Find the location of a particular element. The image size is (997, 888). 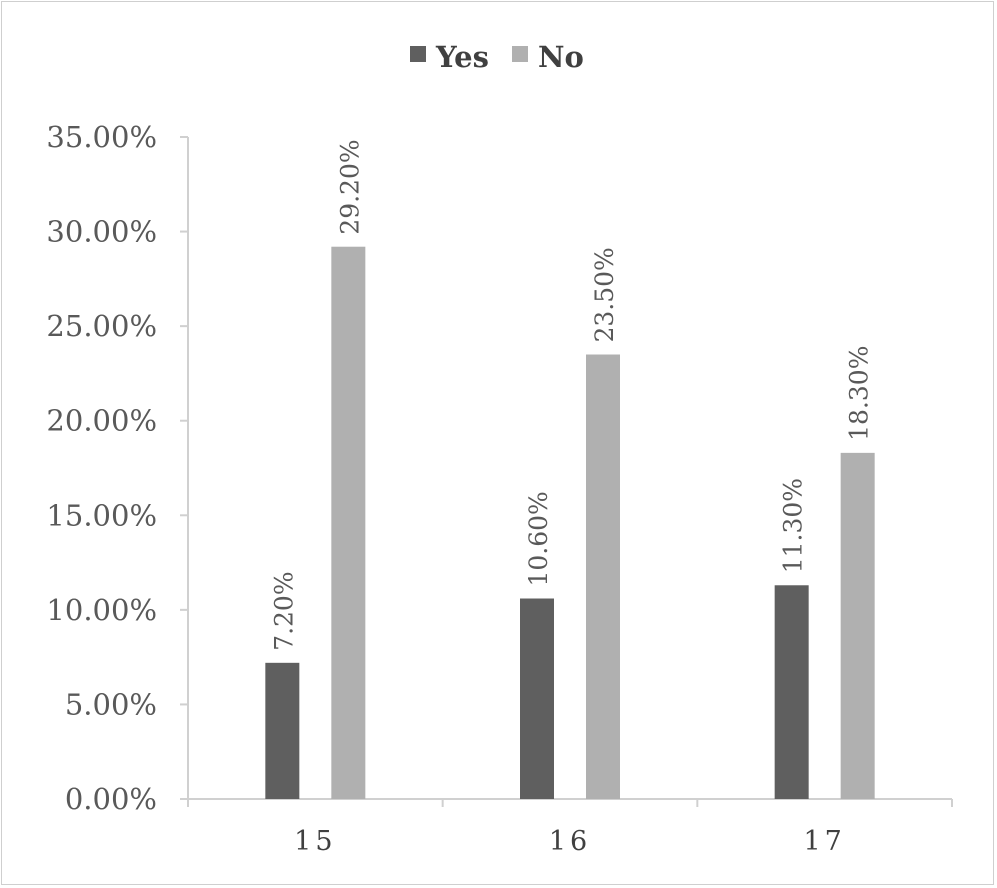

x-category-label: 16 is located at coordinates (570, 841).